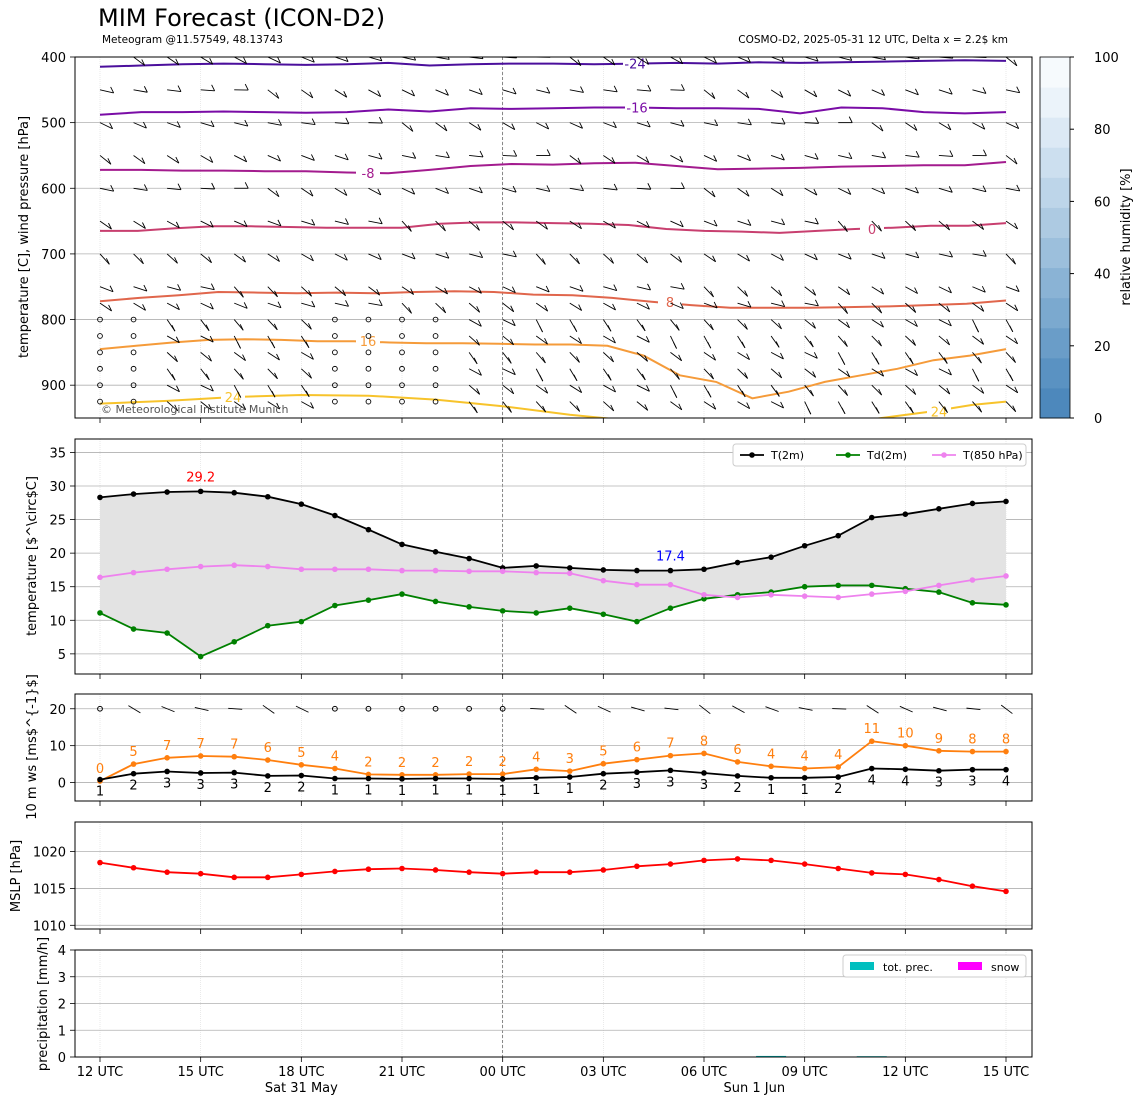 The width and height of the screenshot is (1148, 1105). Describe the element at coordinates (49, 853) in the screenshot. I see `y-tick-label: 1020` at that location.